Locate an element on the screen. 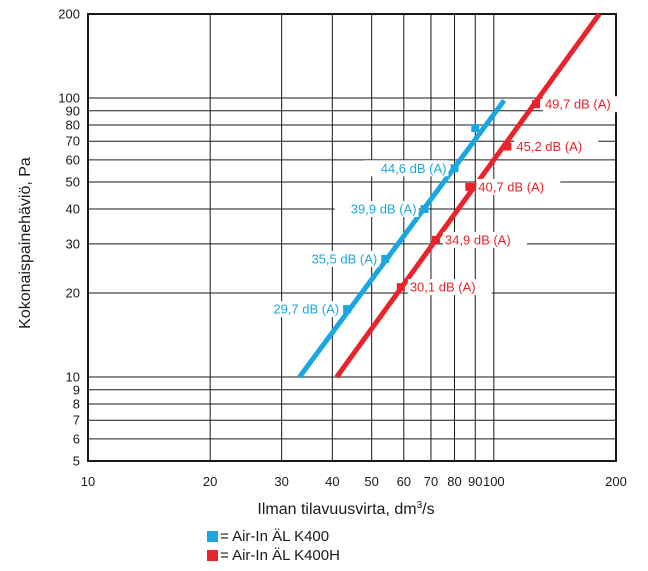  y-tick-label: 10 is located at coordinates (73, 377).